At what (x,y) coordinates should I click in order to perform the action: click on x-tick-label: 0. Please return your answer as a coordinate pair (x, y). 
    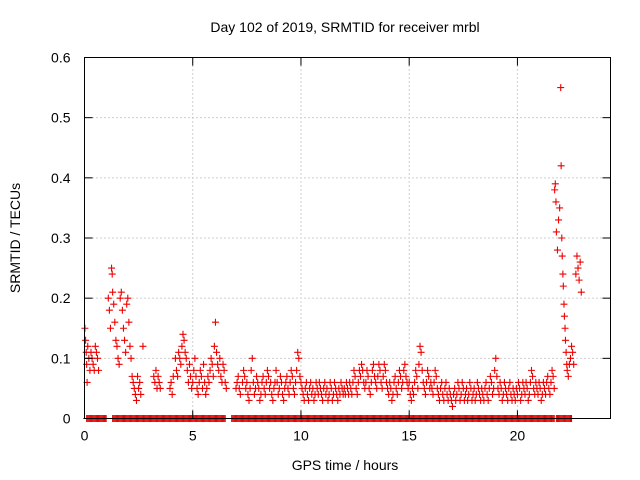
    Looking at the image, I should click on (85, 436).